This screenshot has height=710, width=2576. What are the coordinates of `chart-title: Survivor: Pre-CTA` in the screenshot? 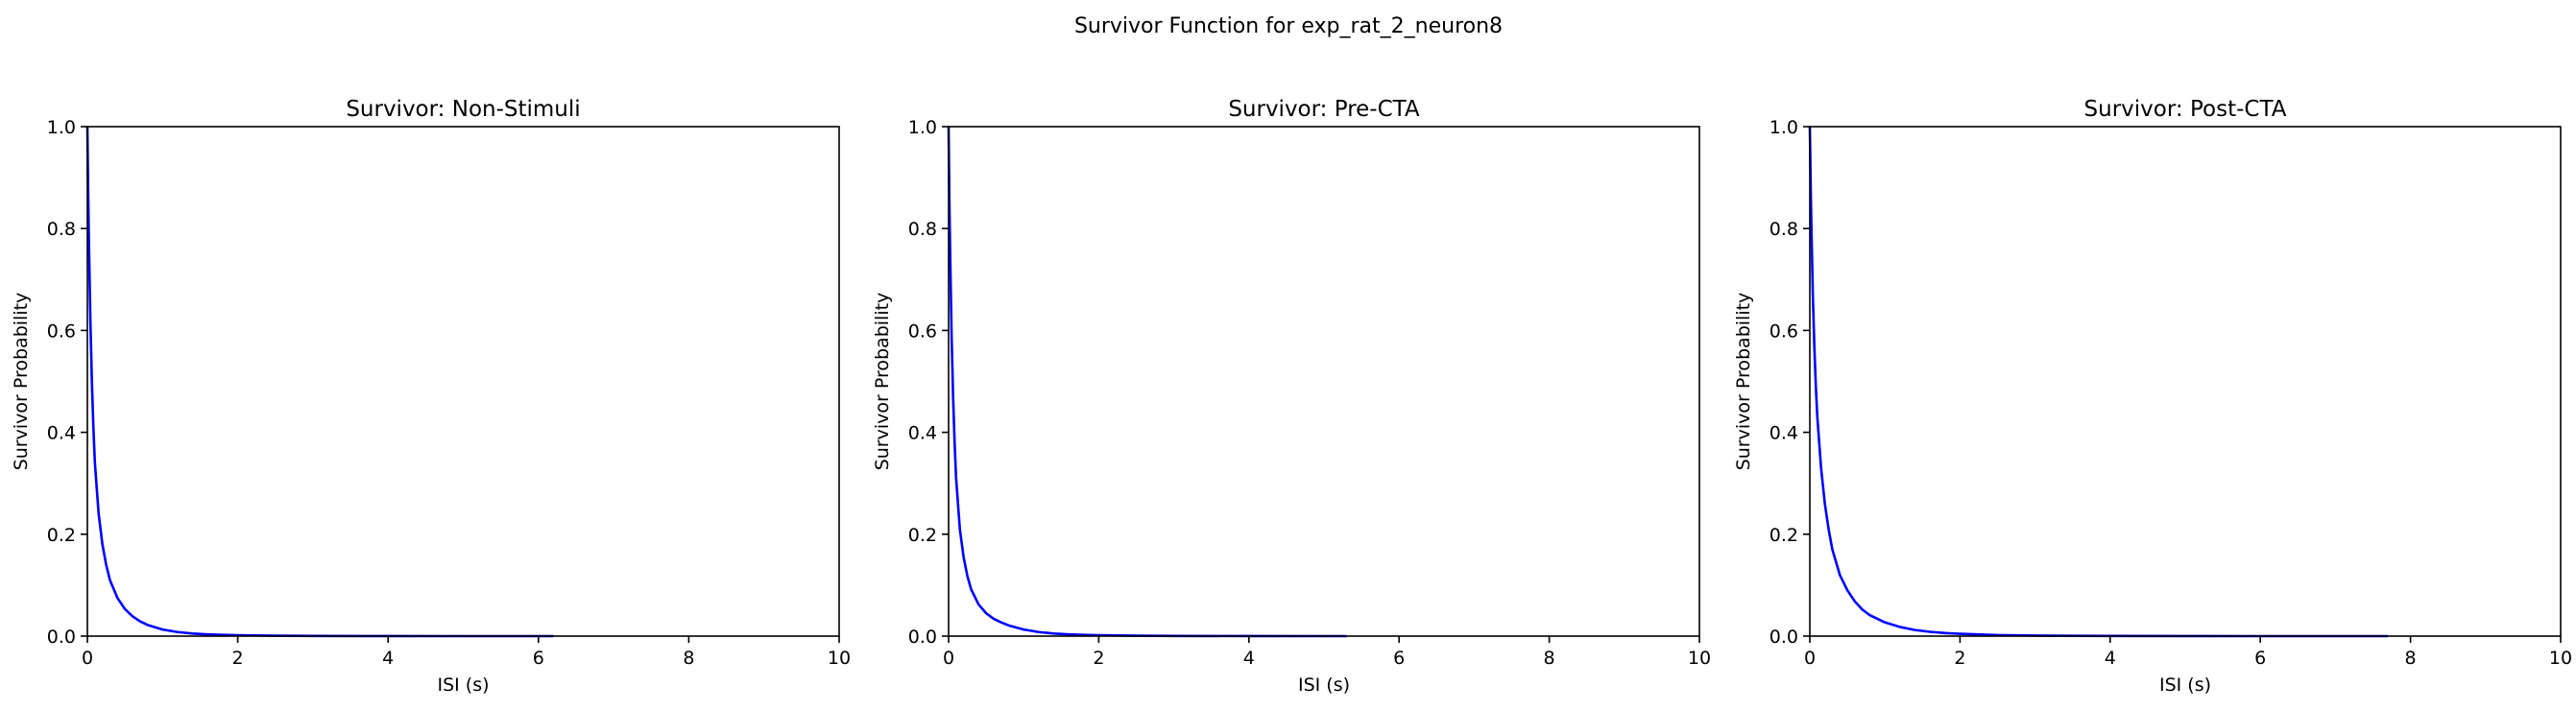 It's located at (1324, 109).